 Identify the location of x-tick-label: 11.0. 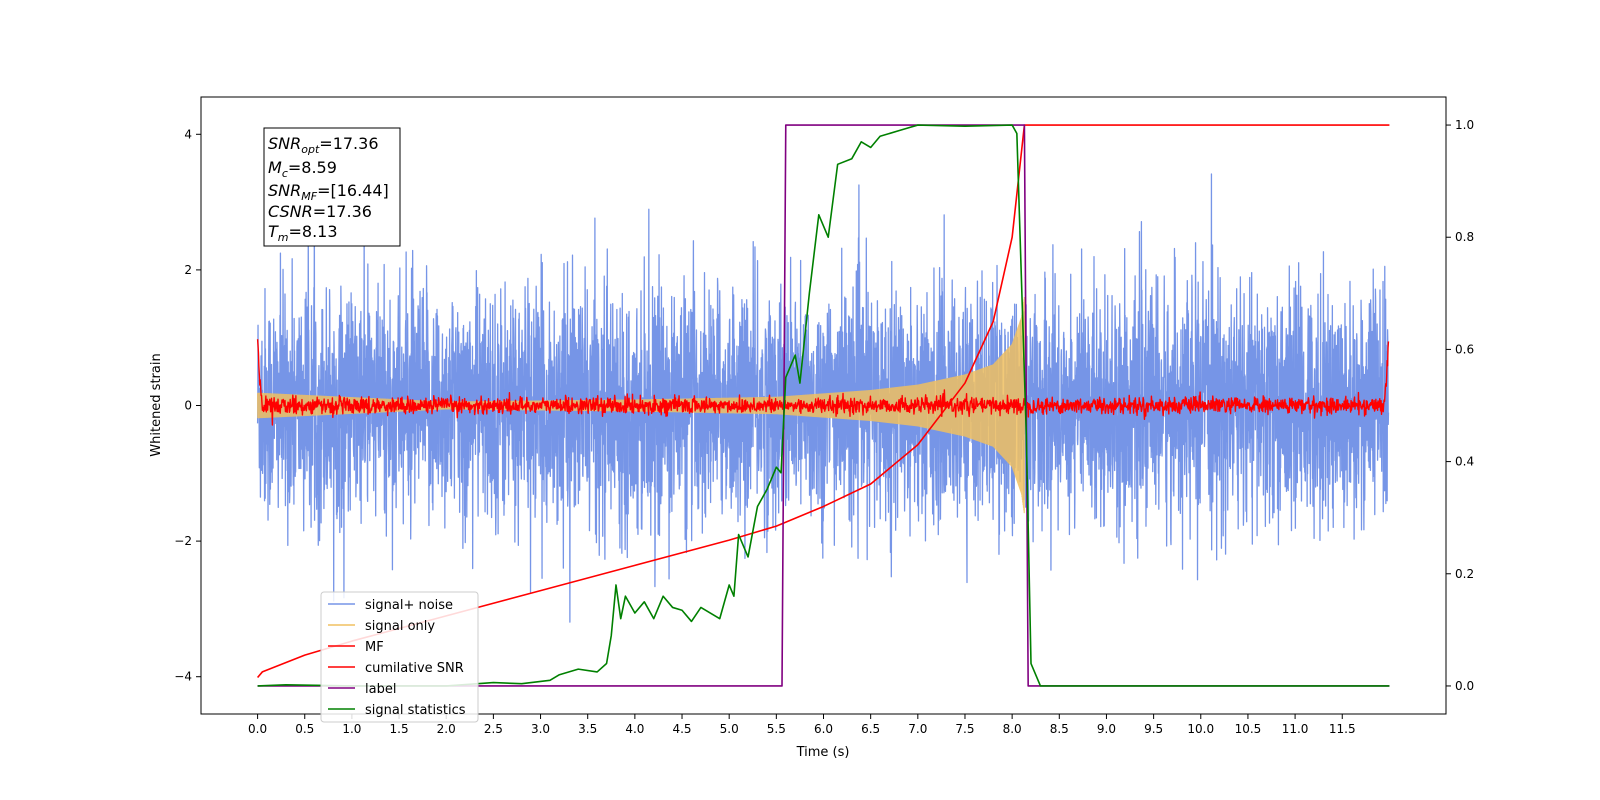
(1295, 729).